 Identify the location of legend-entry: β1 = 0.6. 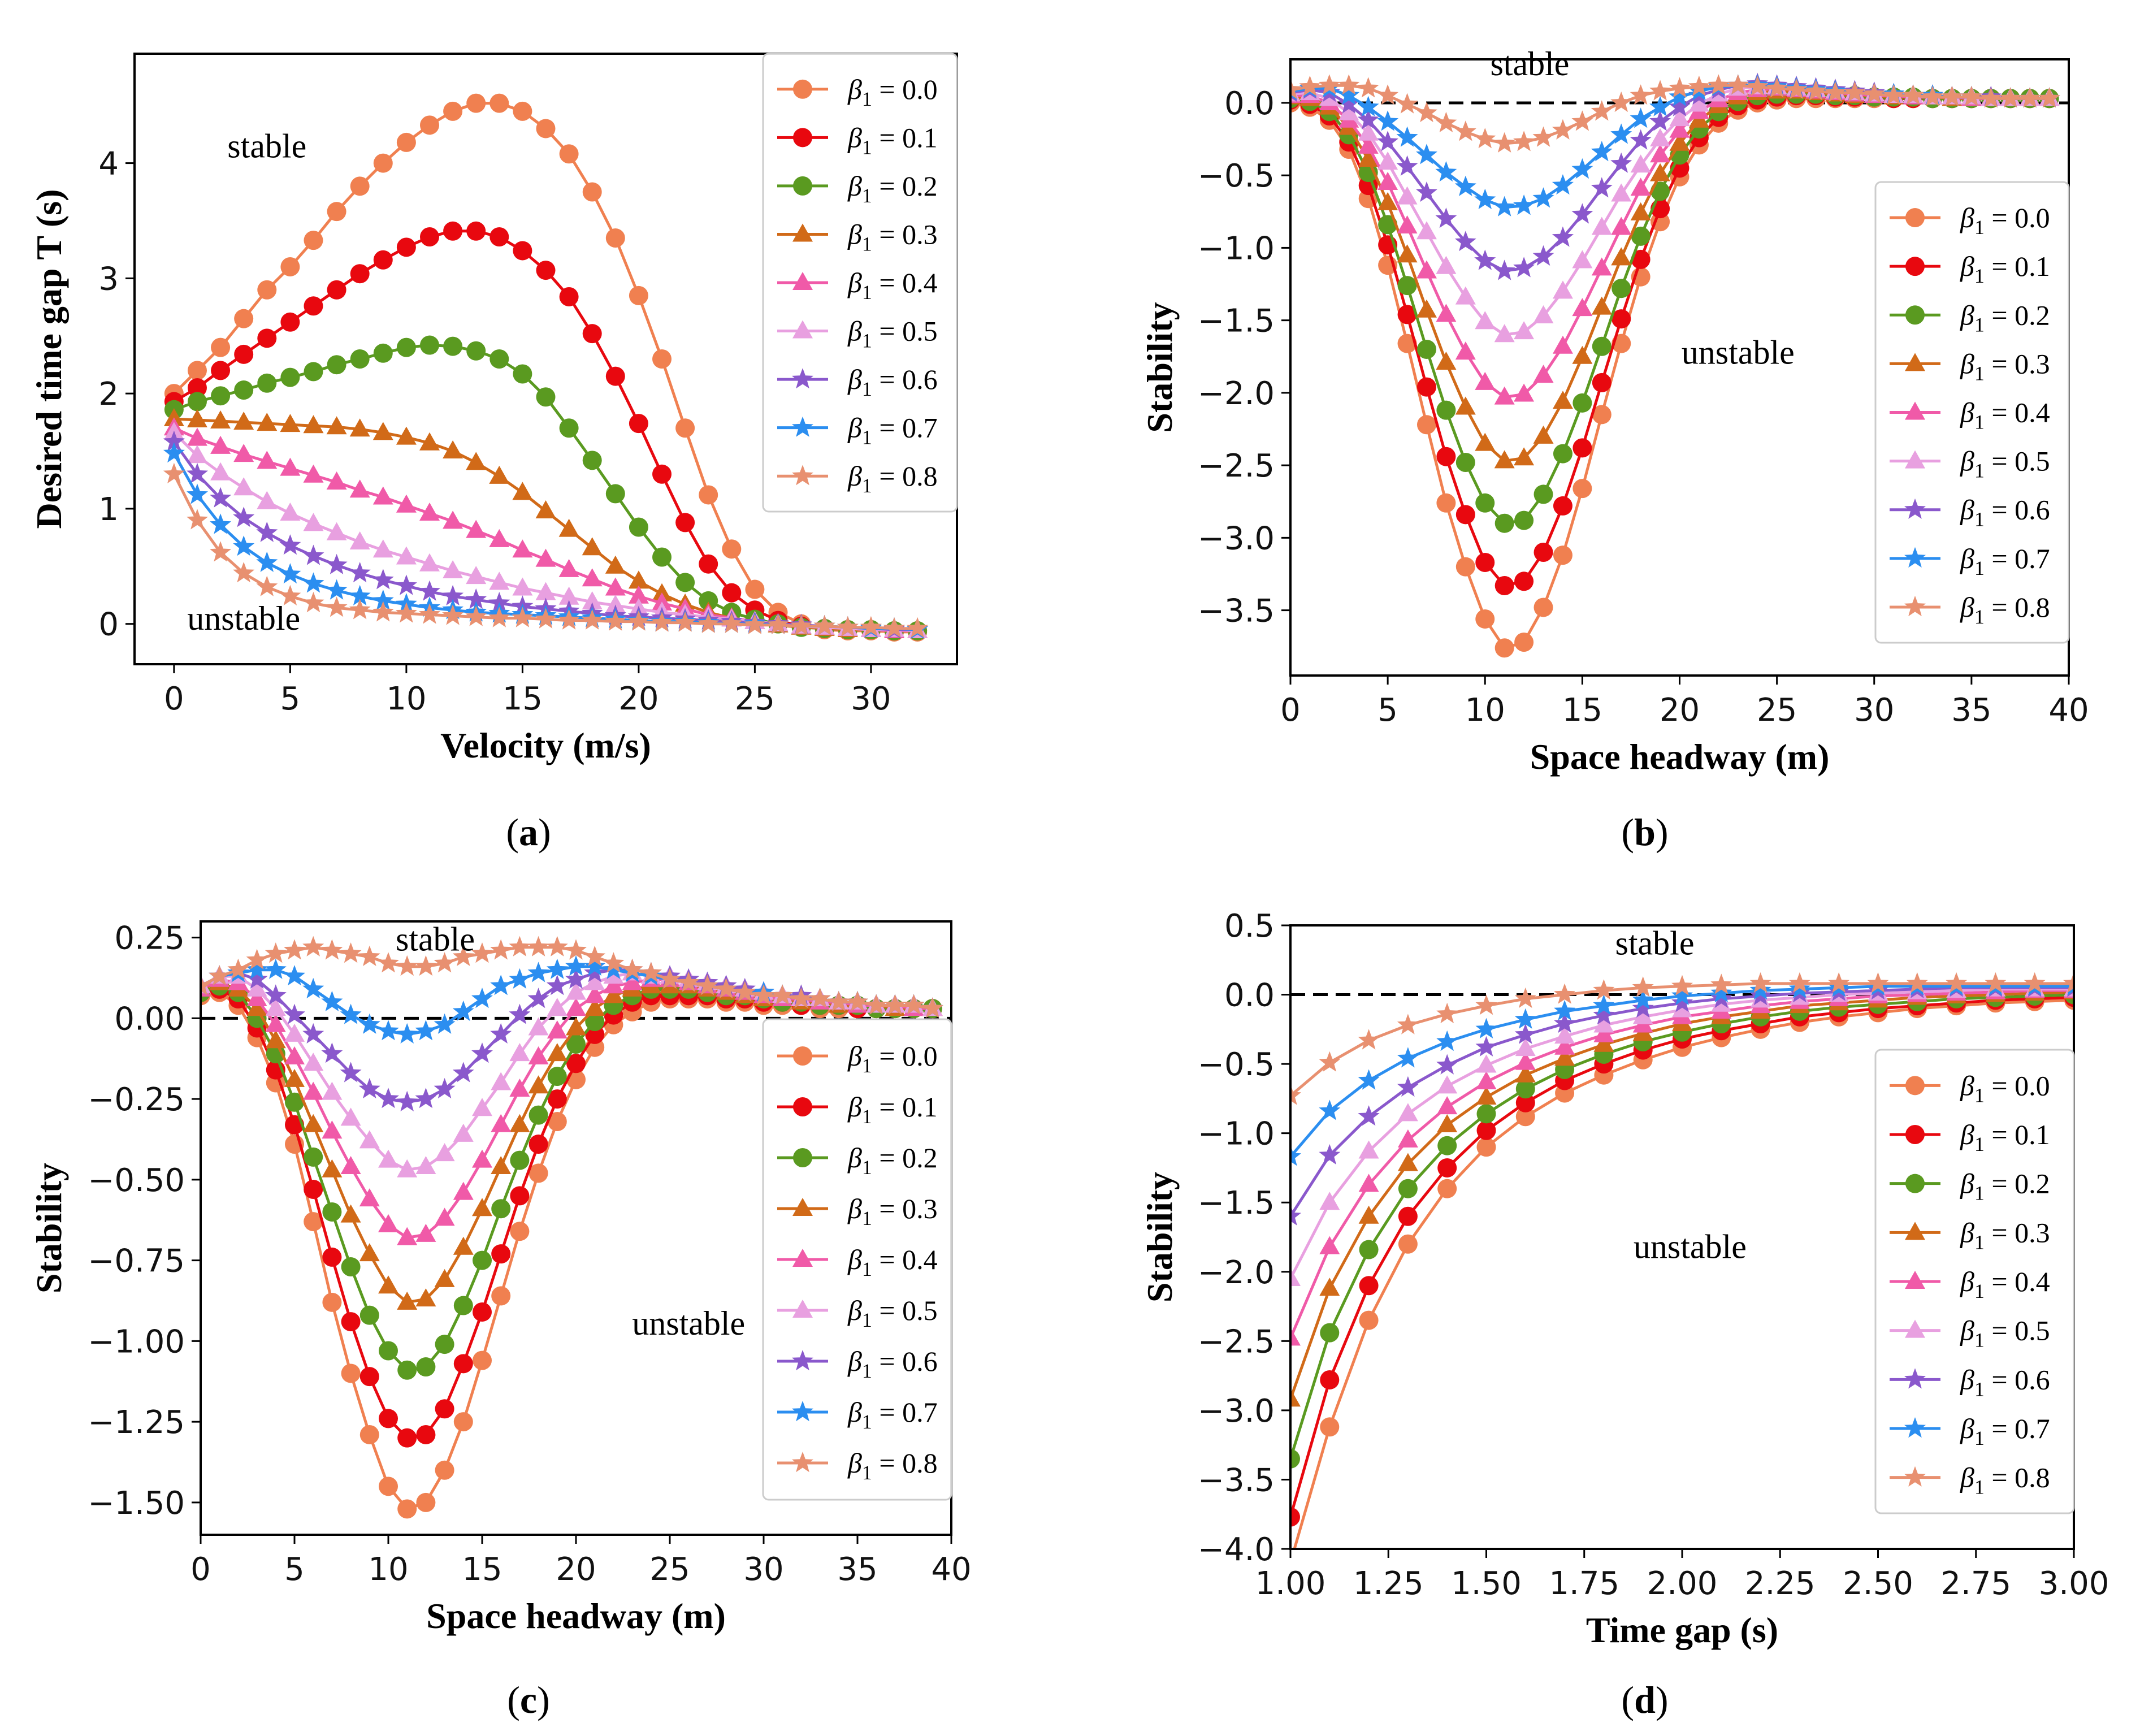
(857, 381).